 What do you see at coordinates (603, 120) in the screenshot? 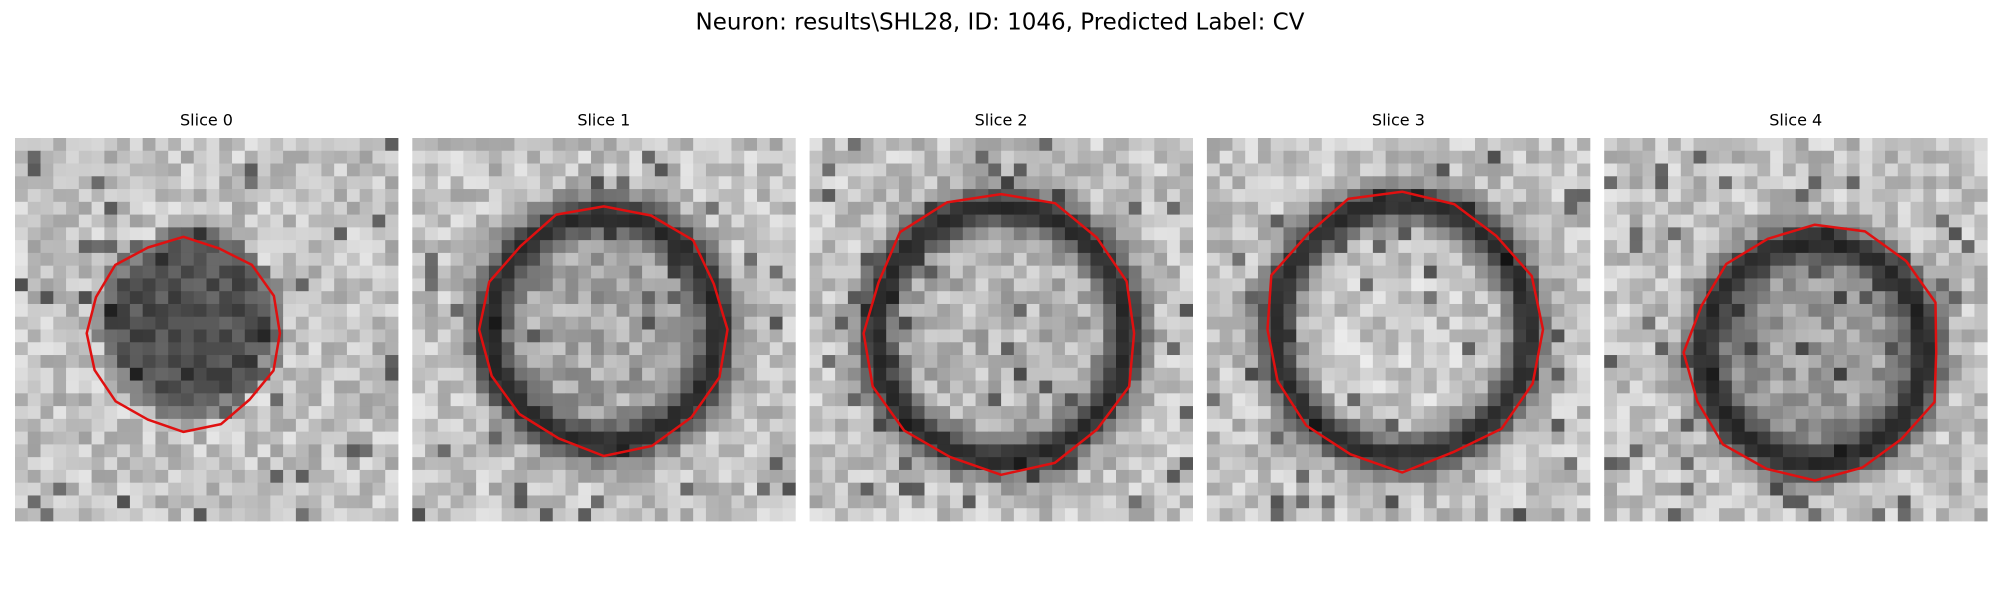
I see `panel-title: Slice 1` at bounding box center [603, 120].